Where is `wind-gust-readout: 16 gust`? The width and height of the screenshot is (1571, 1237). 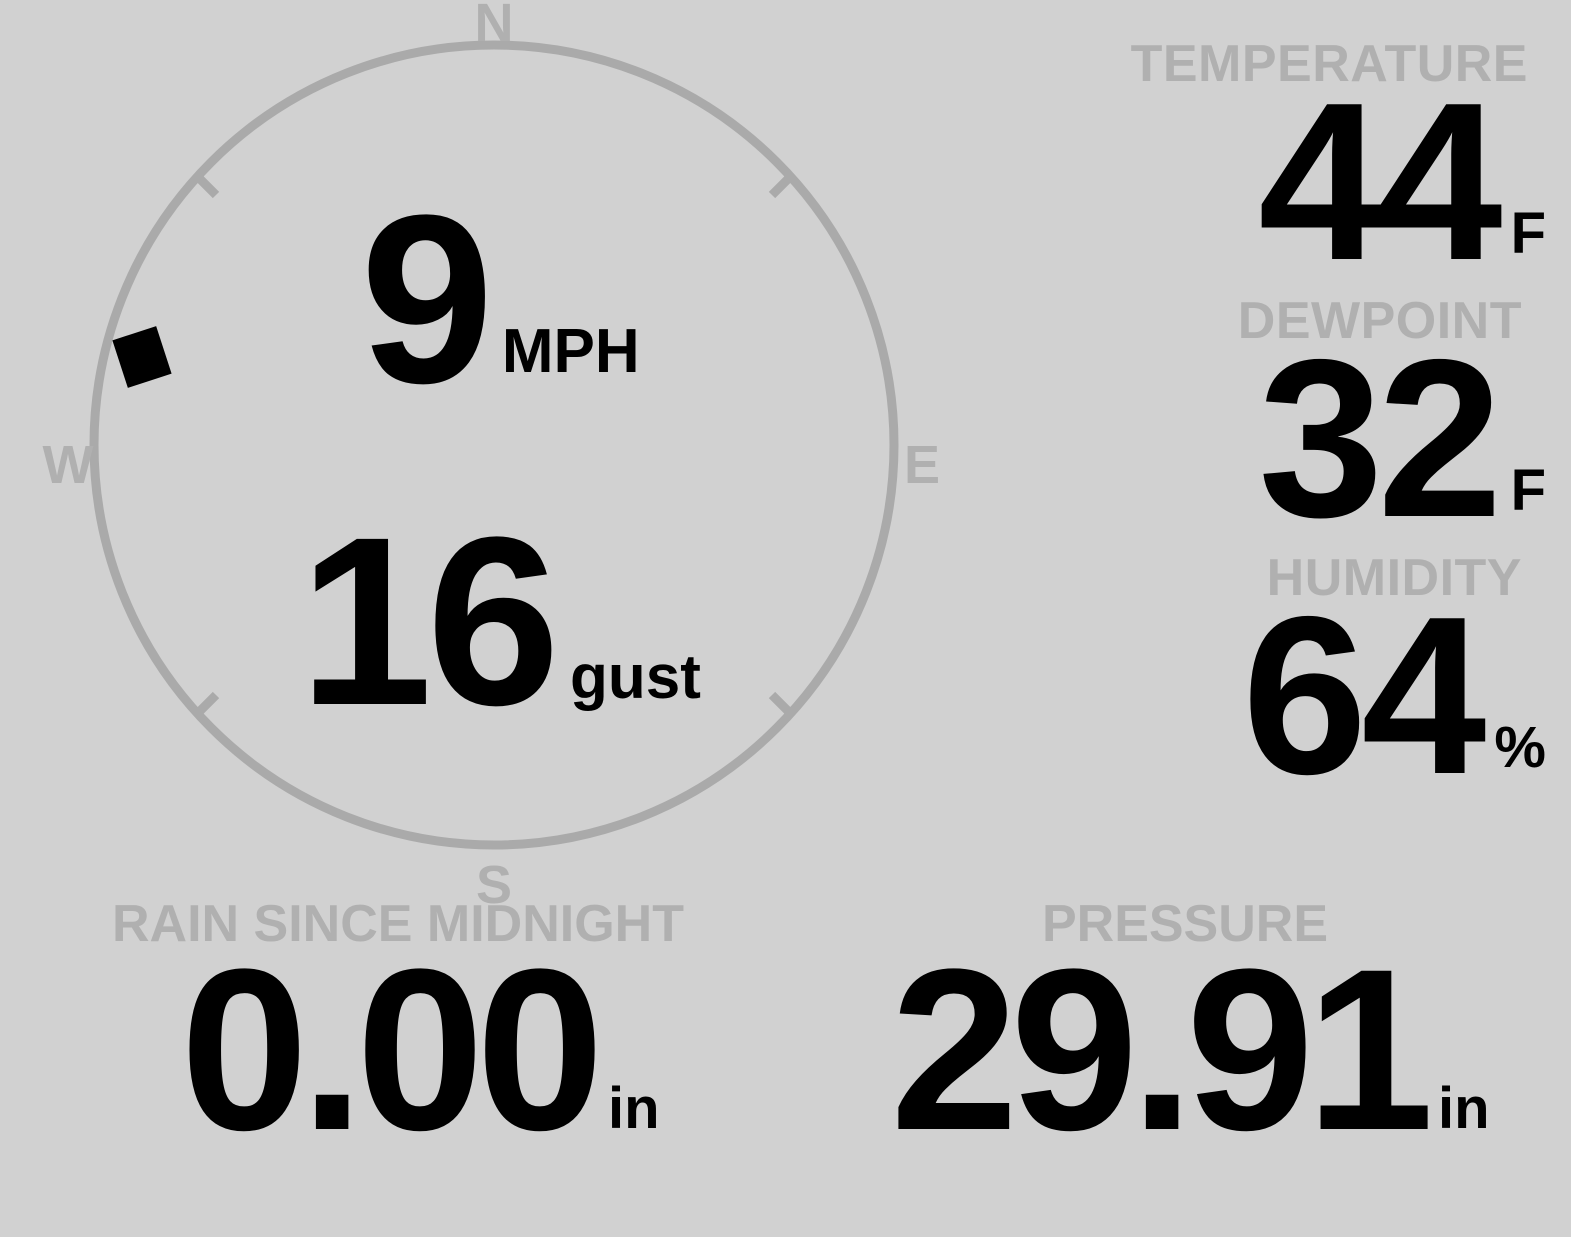 wind-gust-readout: 16 gust is located at coordinates (500, 620).